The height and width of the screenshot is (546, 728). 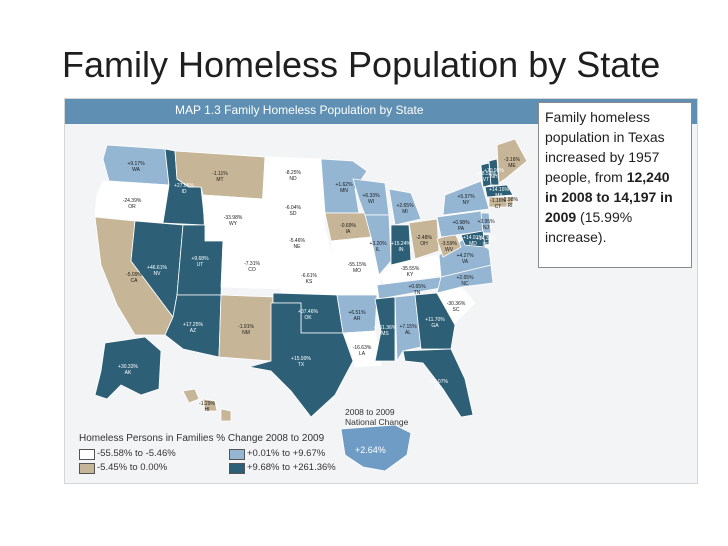 I want to click on state-value-ct: -1.16%, so click(x=498, y=201).